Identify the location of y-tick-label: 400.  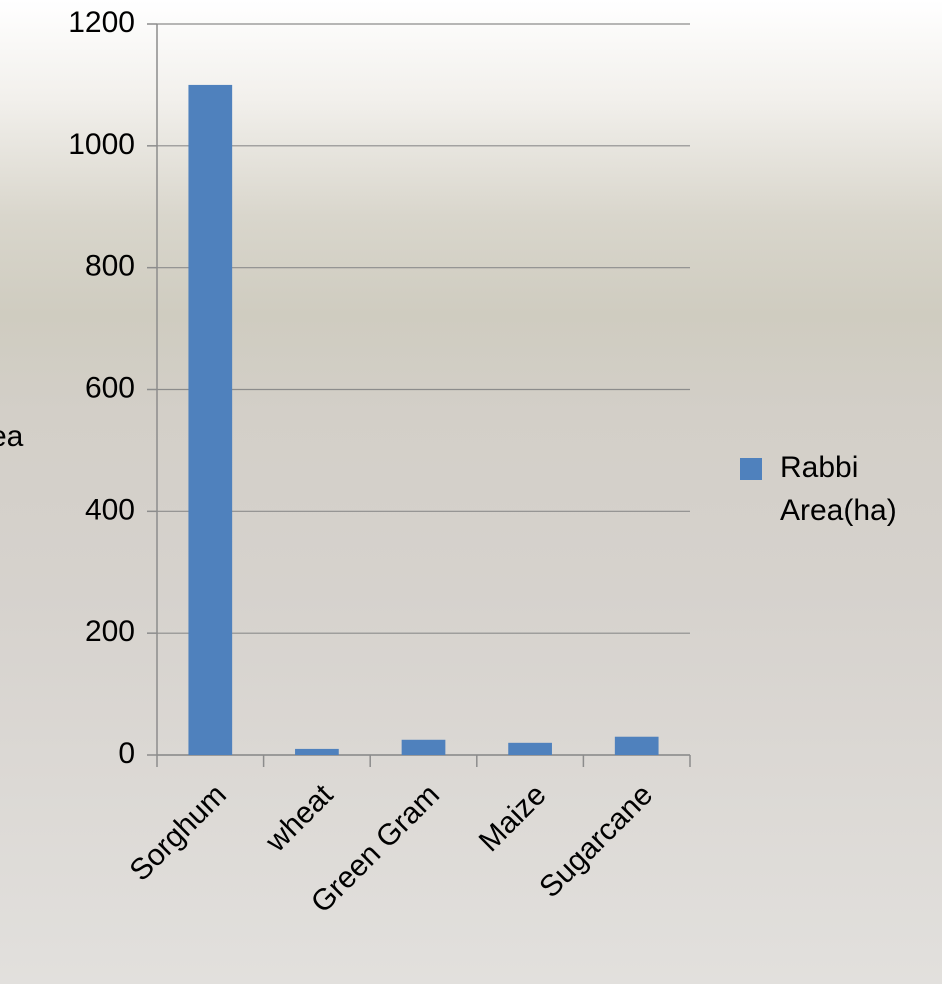
(110, 509).